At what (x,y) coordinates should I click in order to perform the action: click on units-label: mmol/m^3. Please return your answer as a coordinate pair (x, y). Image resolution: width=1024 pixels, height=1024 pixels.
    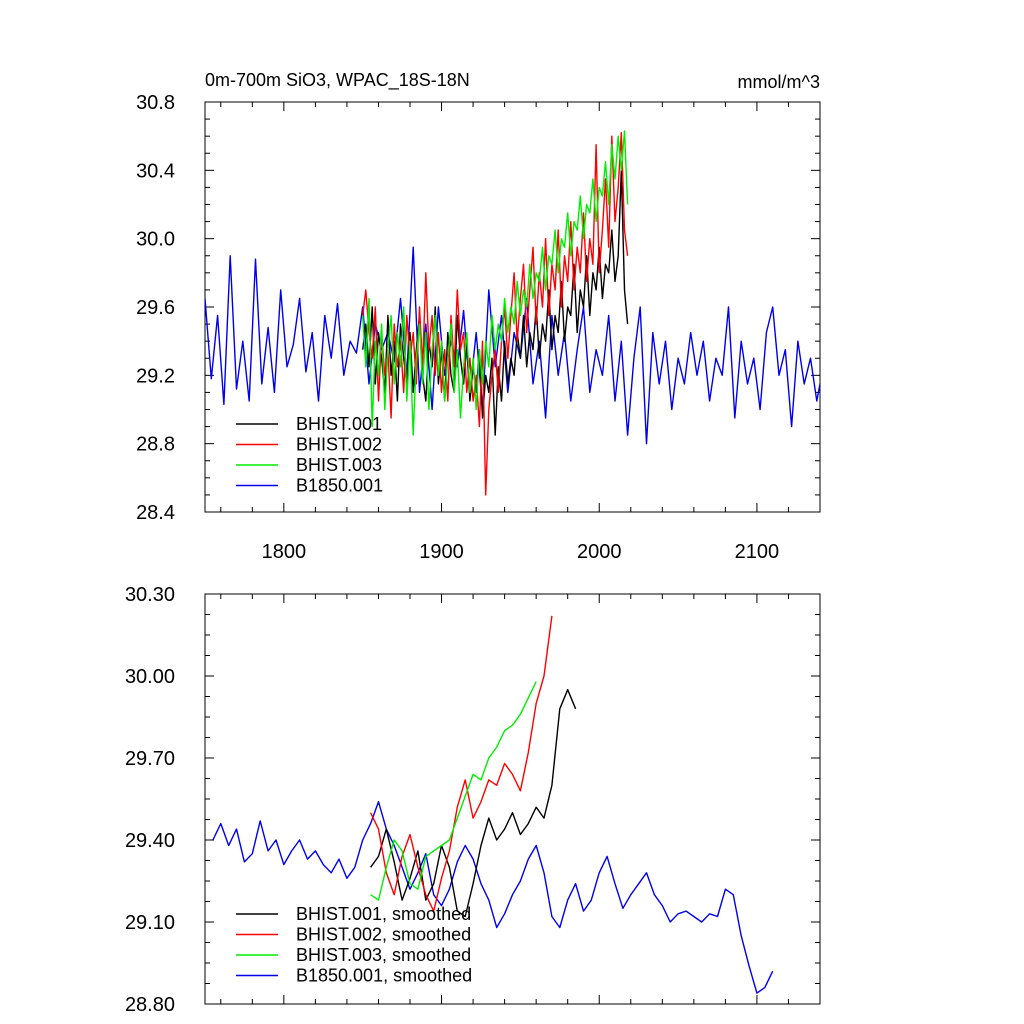
    Looking at the image, I should click on (779, 82).